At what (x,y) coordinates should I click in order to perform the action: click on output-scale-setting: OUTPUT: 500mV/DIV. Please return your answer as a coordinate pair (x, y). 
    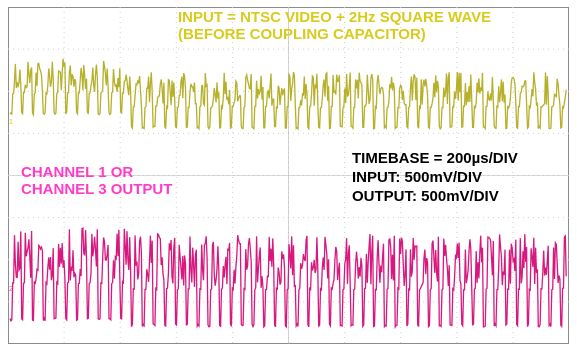
    Looking at the image, I should click on (425, 196).